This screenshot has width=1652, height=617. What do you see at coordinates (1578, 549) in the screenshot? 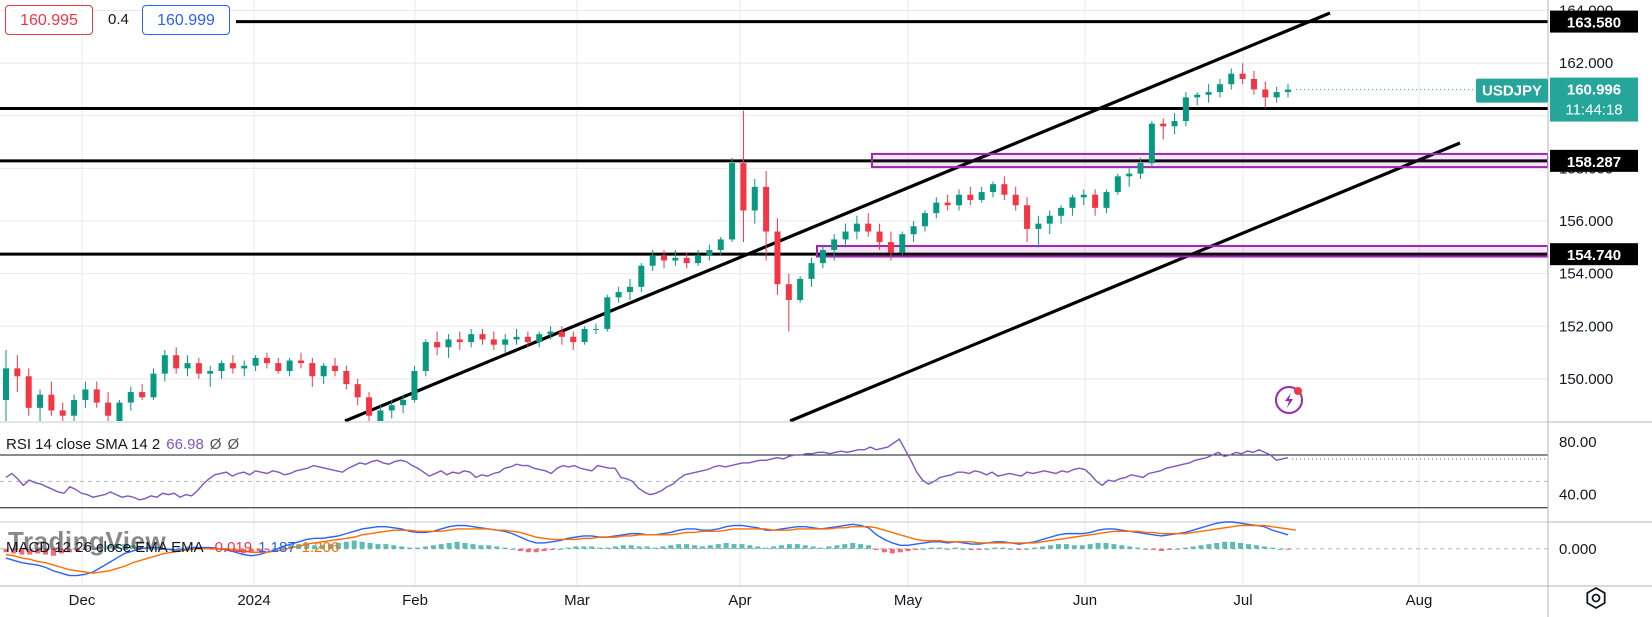
I see `macd-tick-label-0: 0.000` at bounding box center [1578, 549].